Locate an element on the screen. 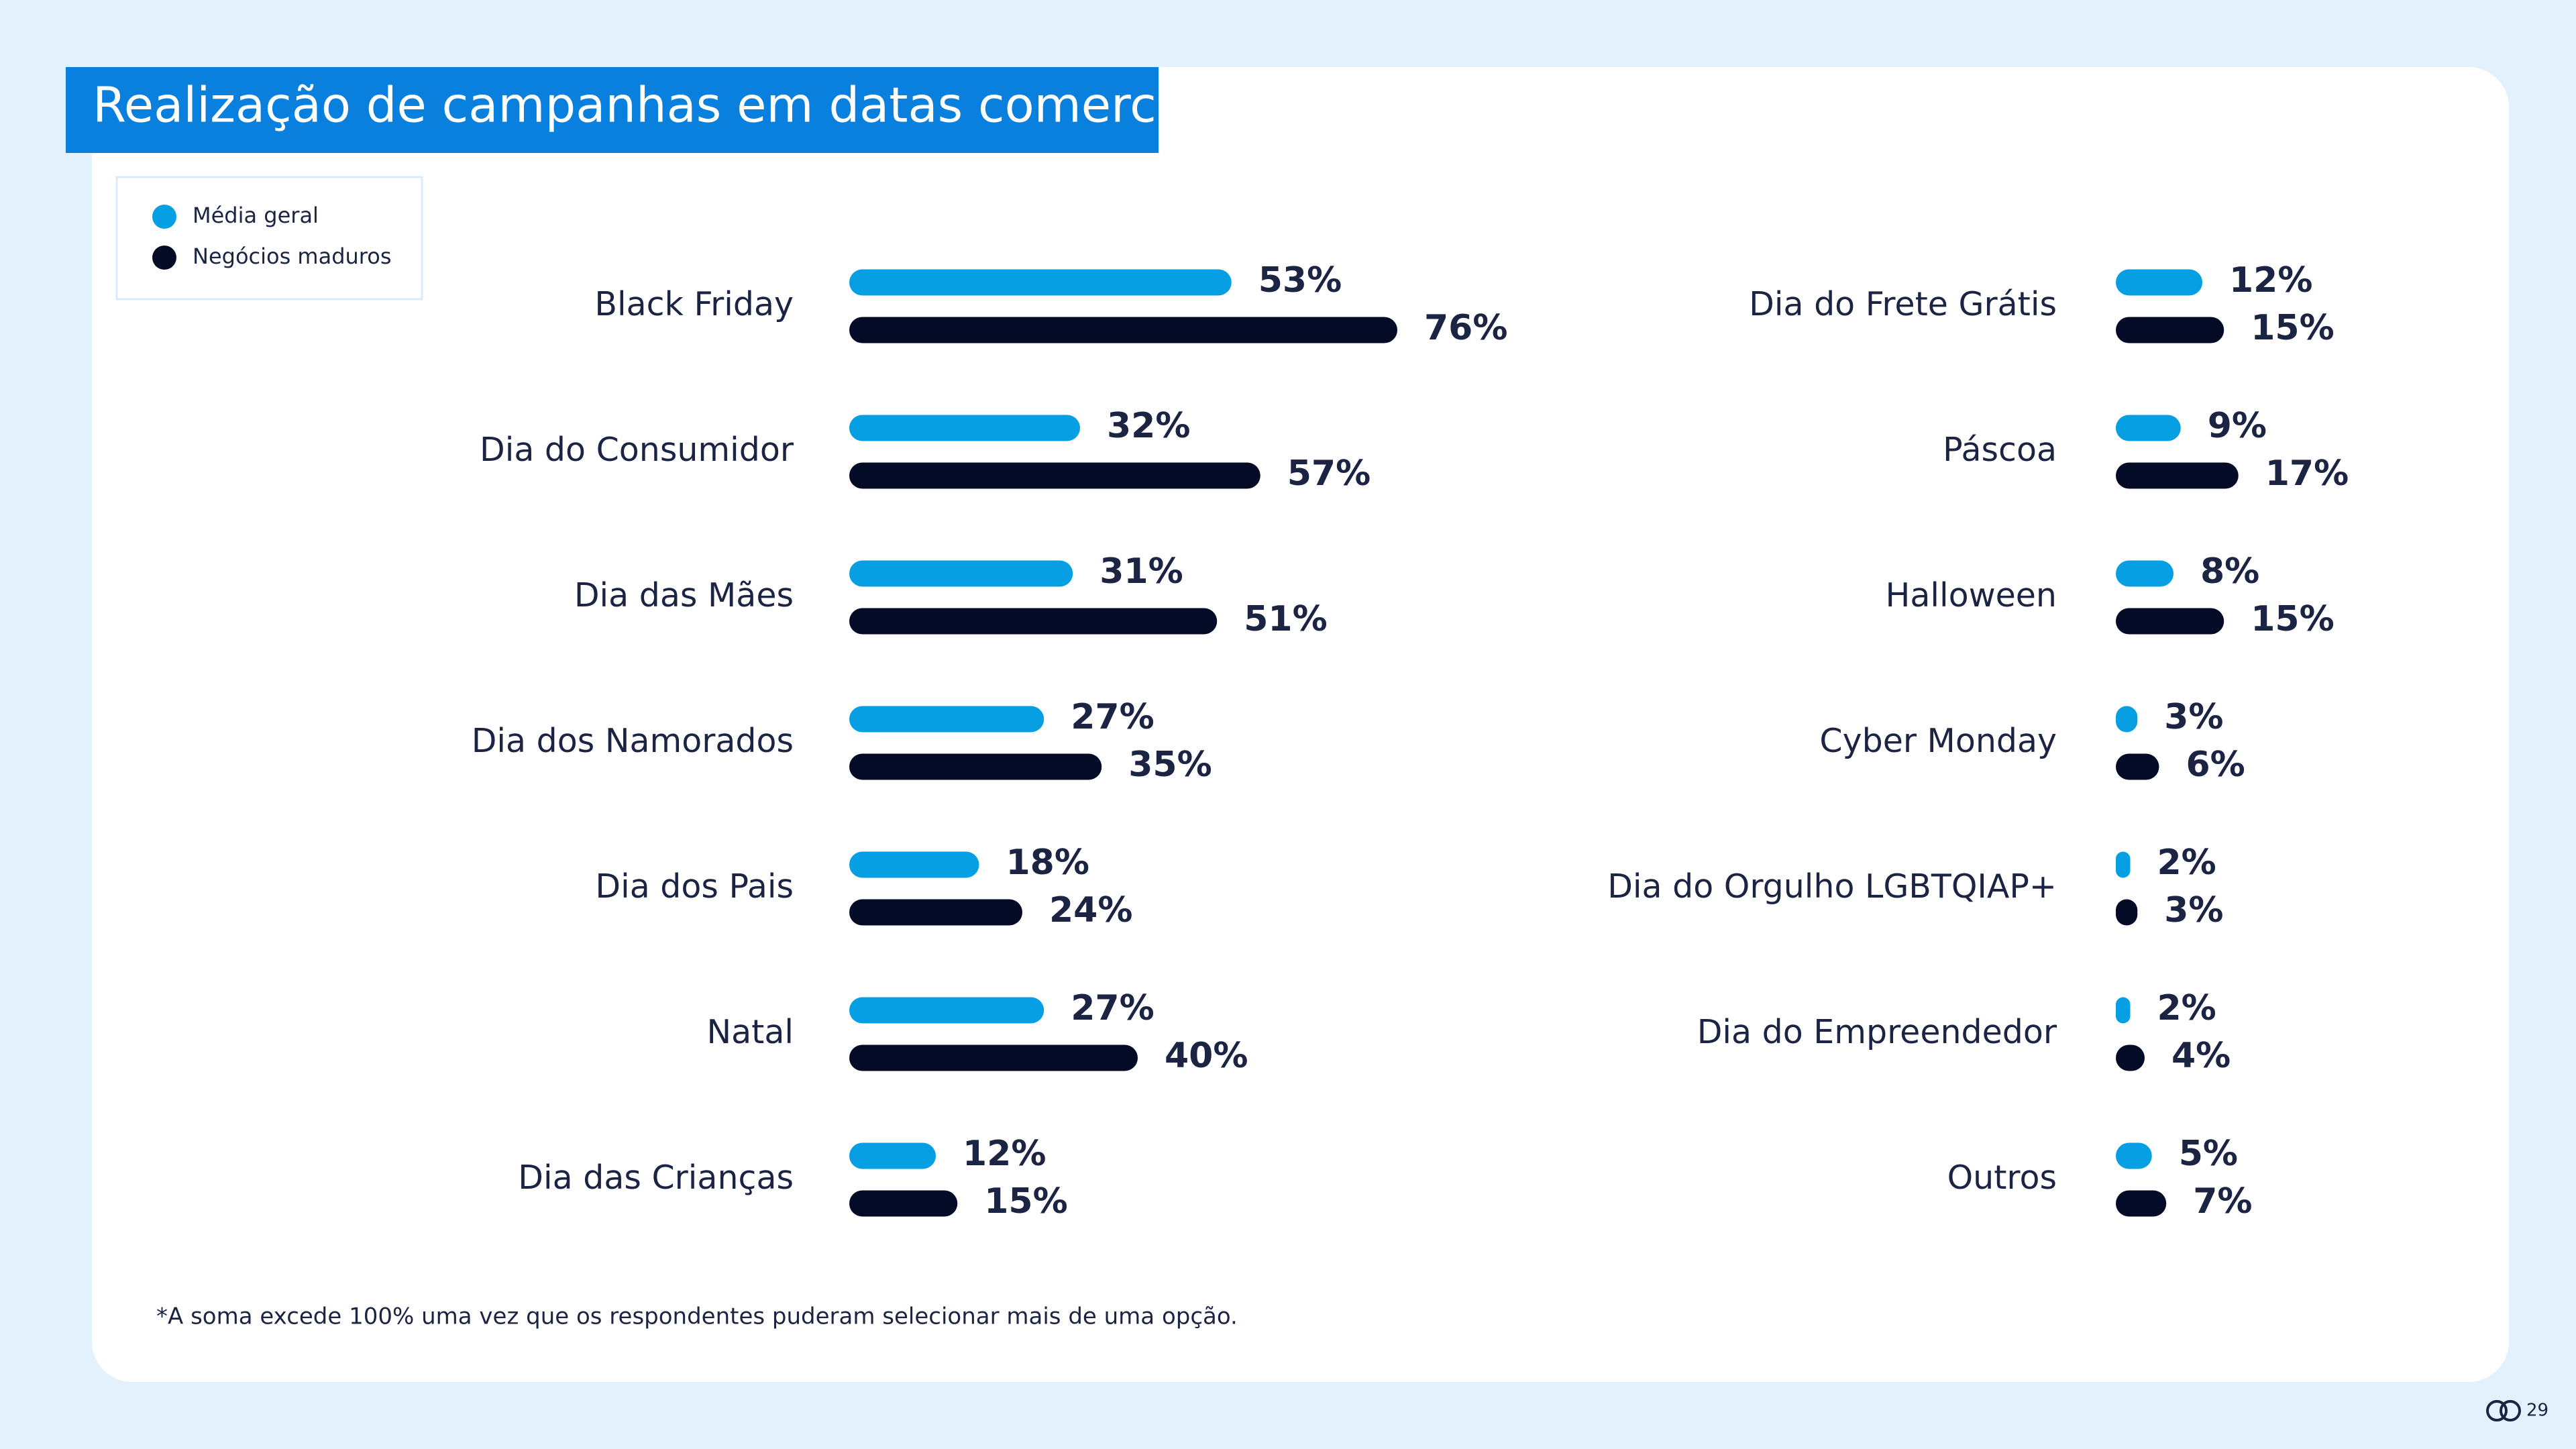  page-number: 29 is located at coordinates (2537, 1411).